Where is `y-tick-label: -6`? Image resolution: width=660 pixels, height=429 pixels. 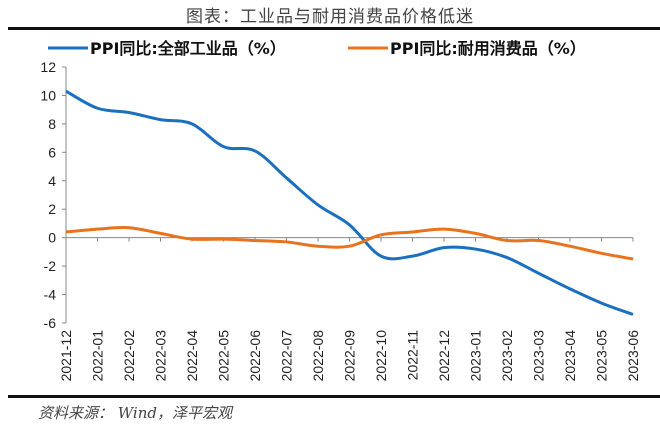 y-tick-label: -6 is located at coordinates (50, 323).